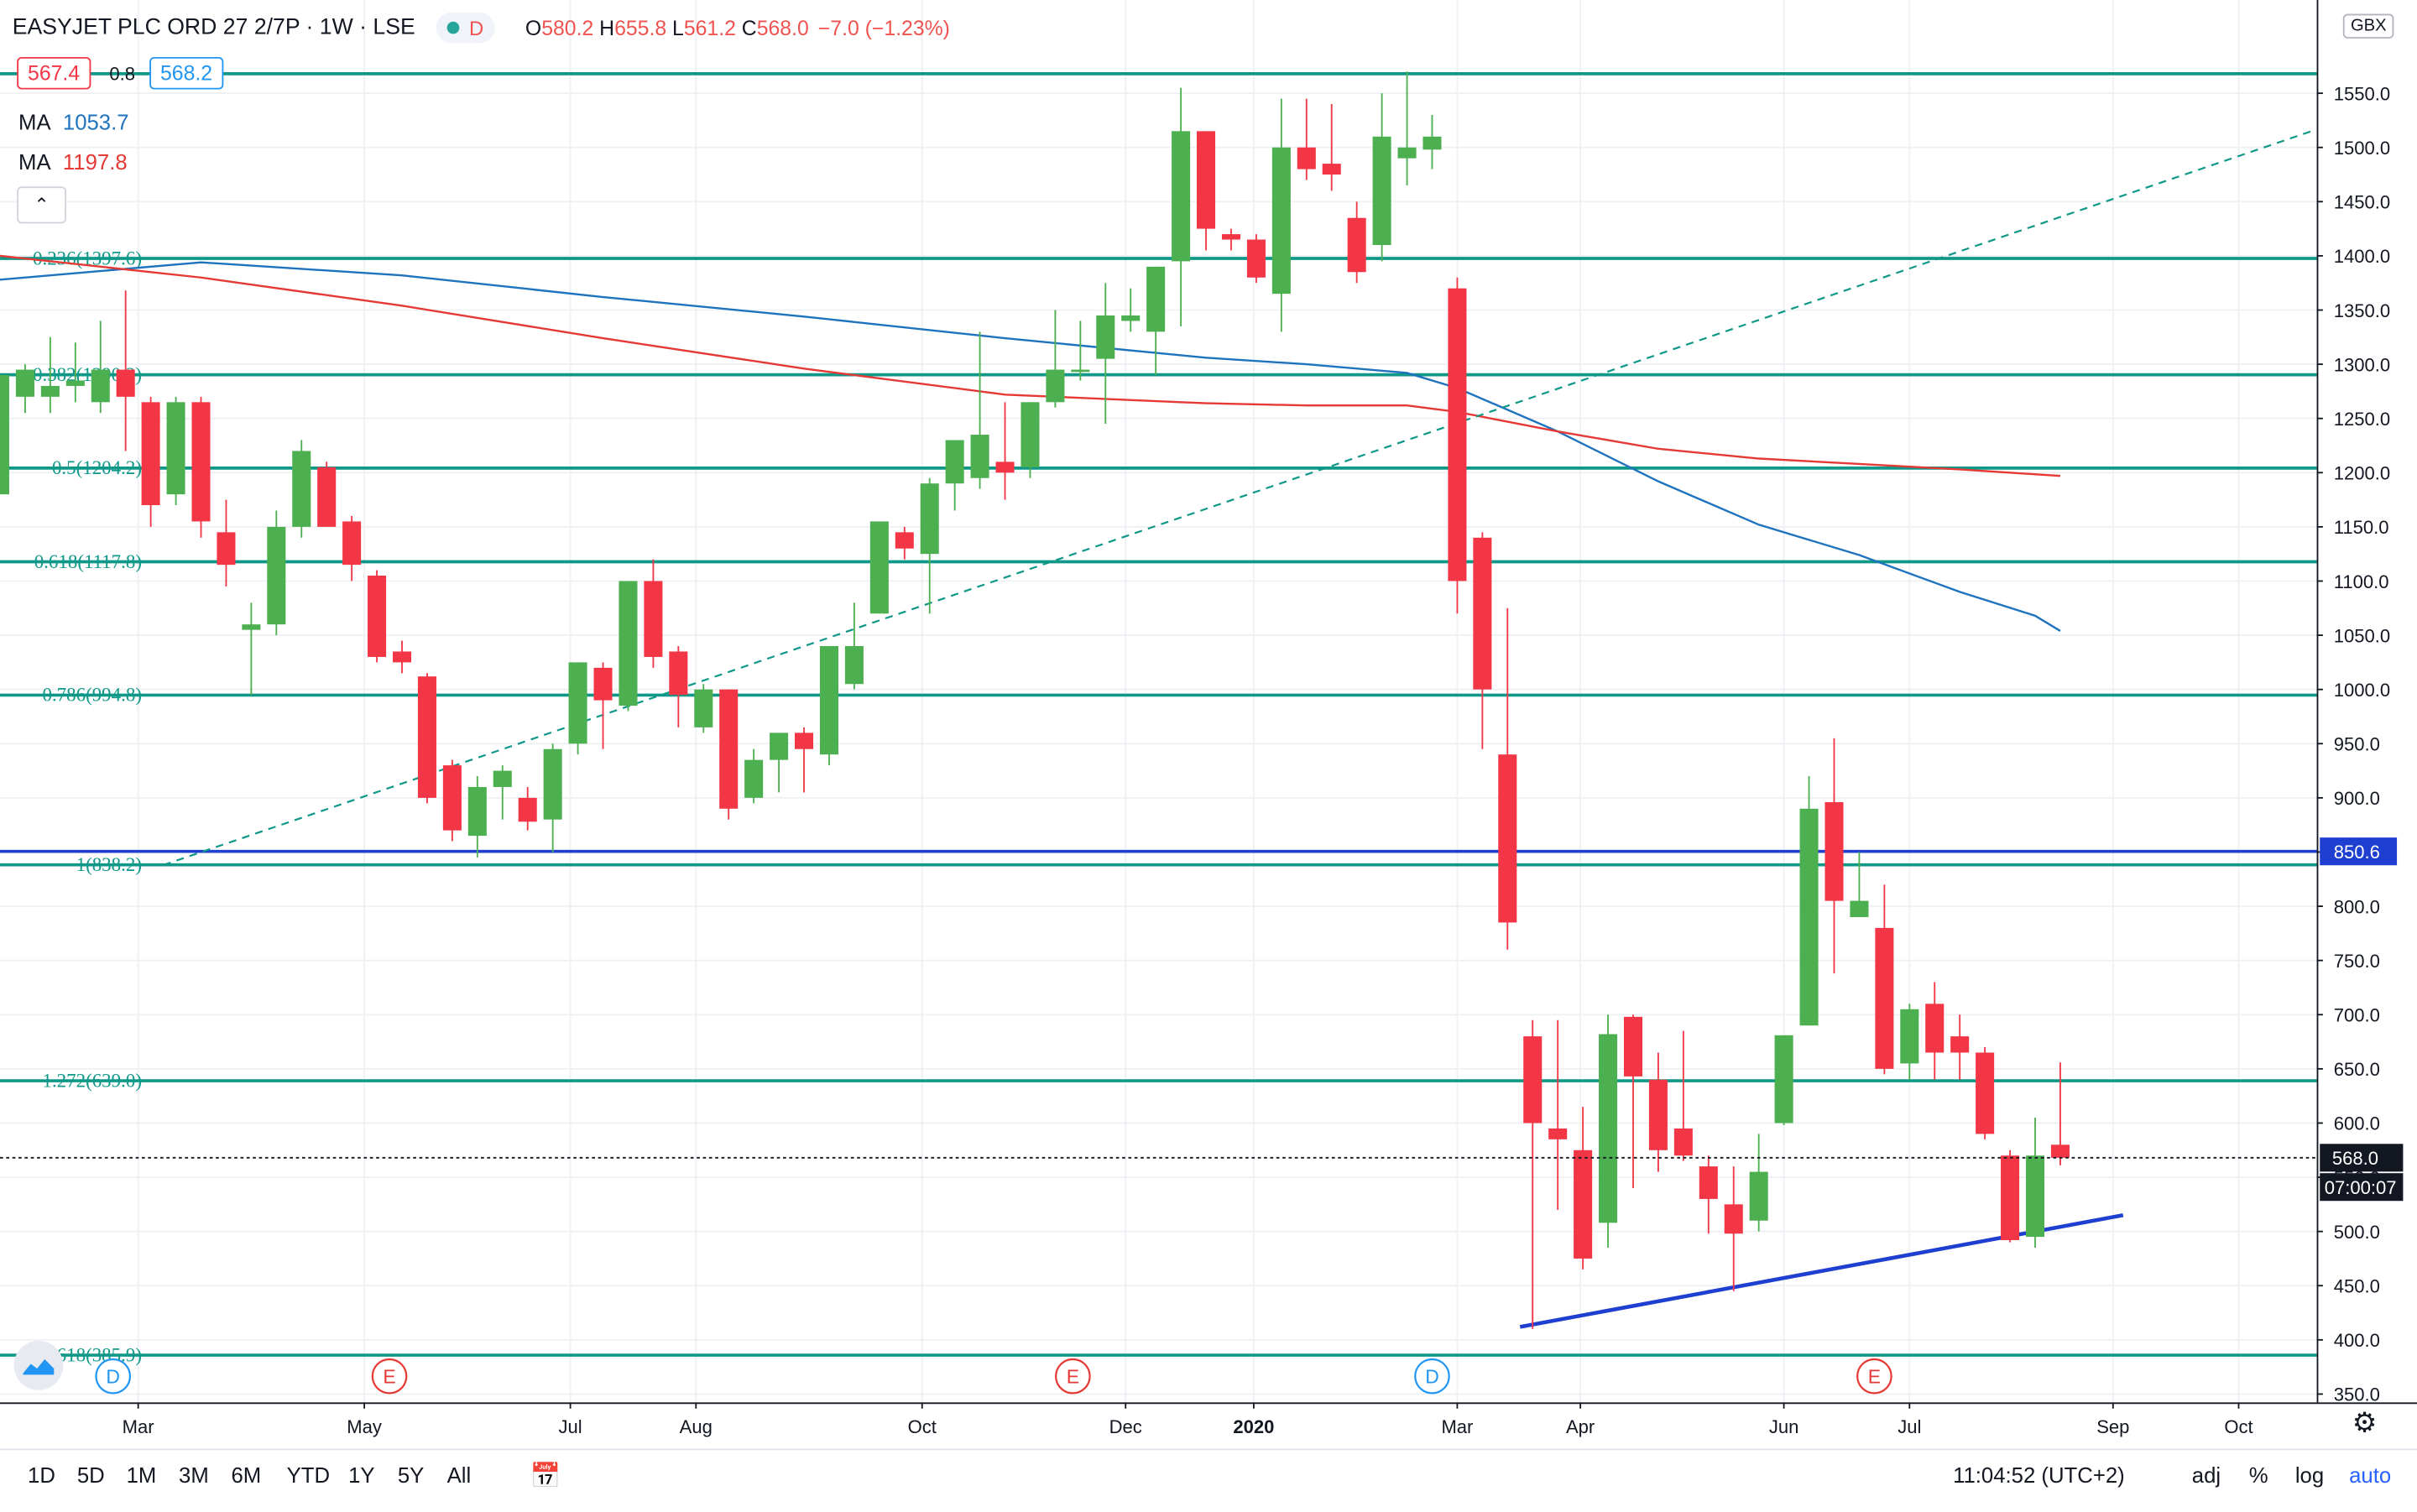 This screenshot has width=2417, height=1512. I want to click on period-button-1m: 1M, so click(141, 1475).